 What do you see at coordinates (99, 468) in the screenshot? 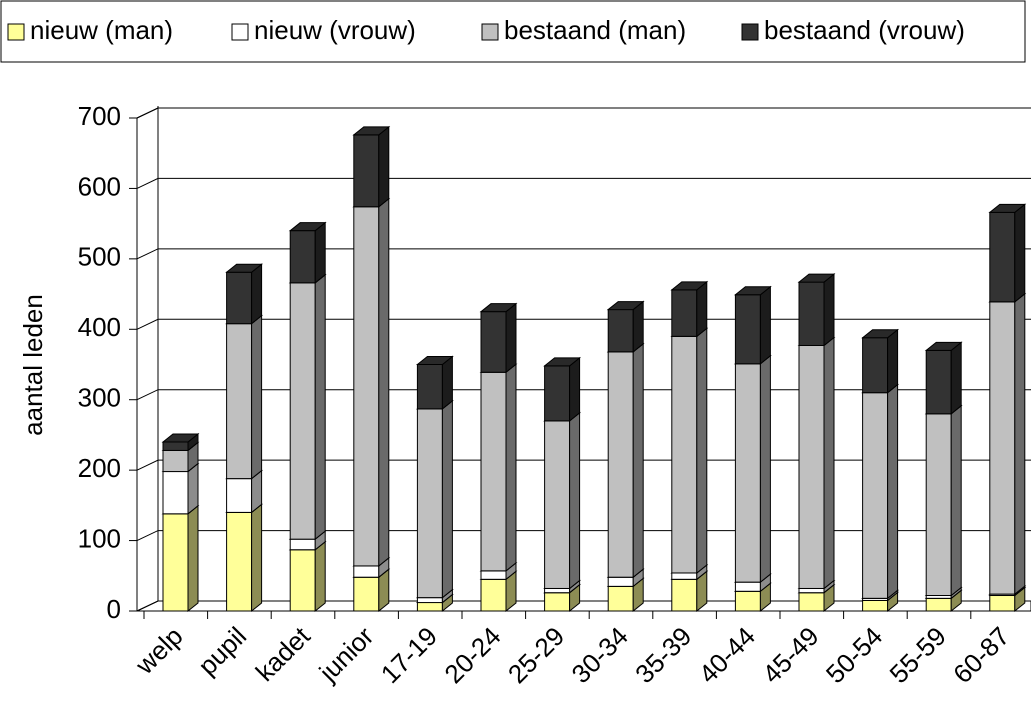
I see `y-tick-label: 200` at bounding box center [99, 468].